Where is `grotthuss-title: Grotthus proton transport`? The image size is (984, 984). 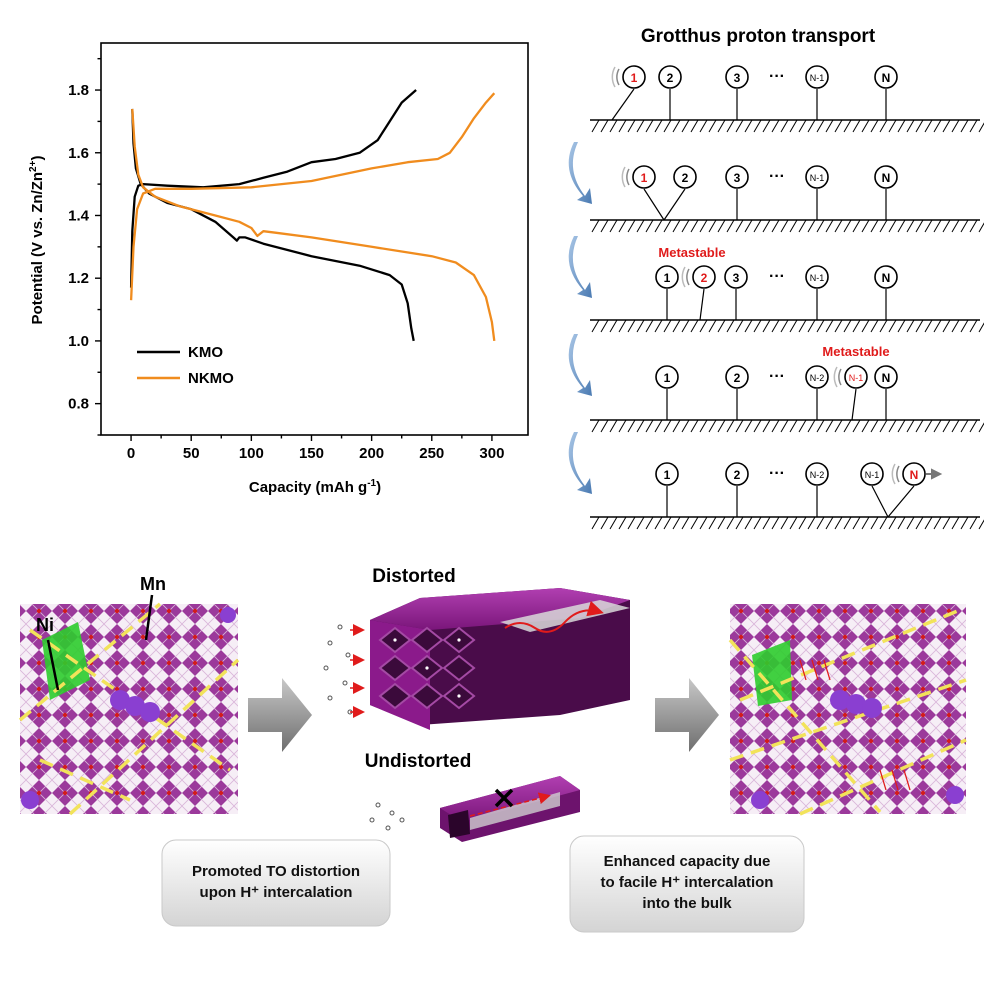
grotthuss-title: Grotthus proton transport is located at coordinates (758, 36).